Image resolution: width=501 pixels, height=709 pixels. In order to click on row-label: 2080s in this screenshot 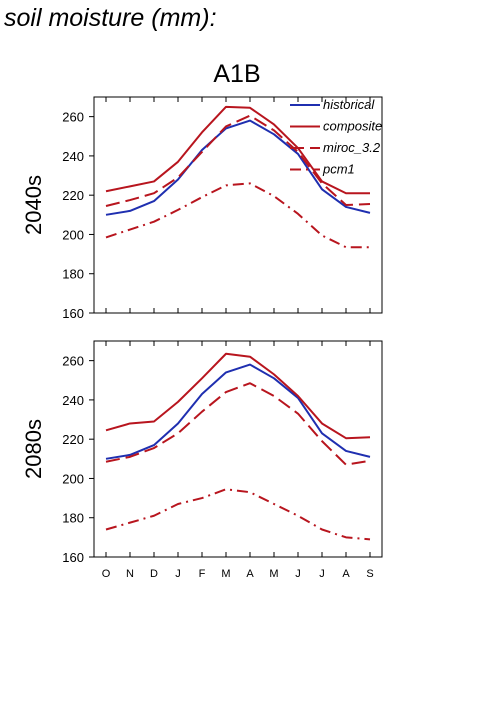, I will do `click(33, 449)`.